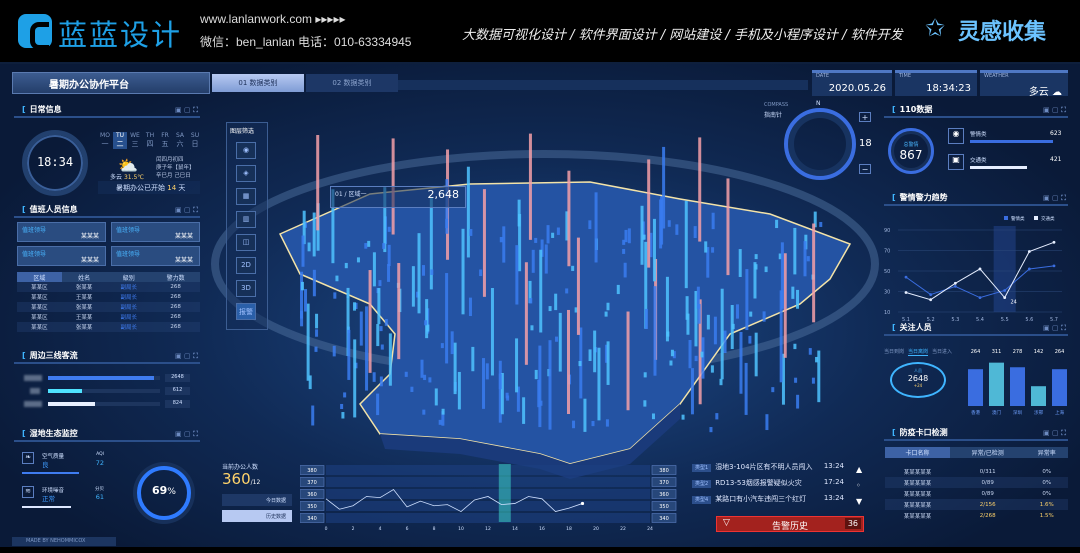 The width and height of the screenshot is (1080, 553). What do you see at coordinates (129, 318) in the screenshot?
I see `table-cell: 副局长` at bounding box center [129, 318].